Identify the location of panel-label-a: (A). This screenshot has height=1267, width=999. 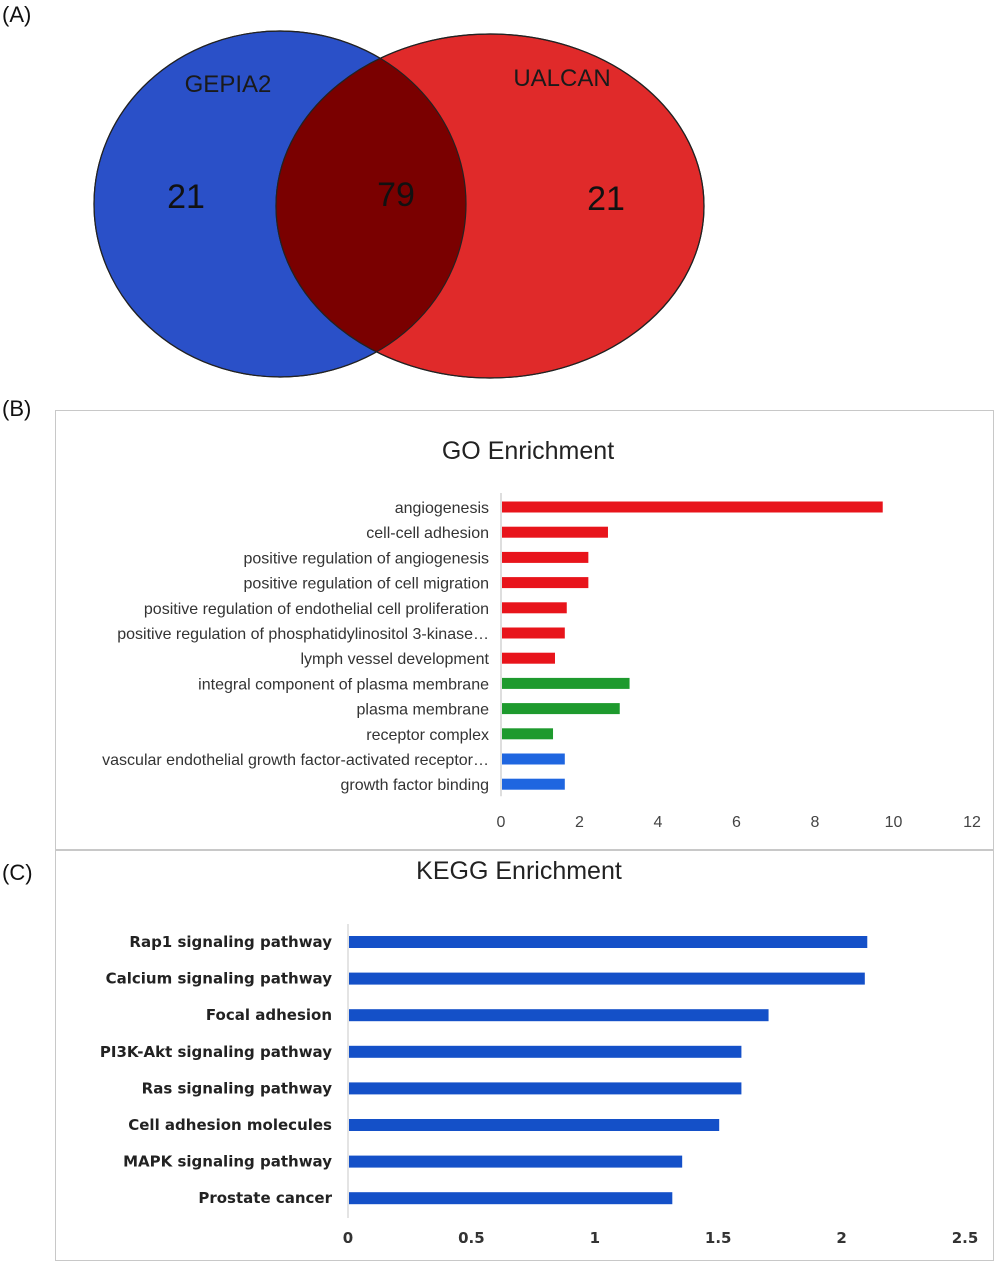
(17, 14).